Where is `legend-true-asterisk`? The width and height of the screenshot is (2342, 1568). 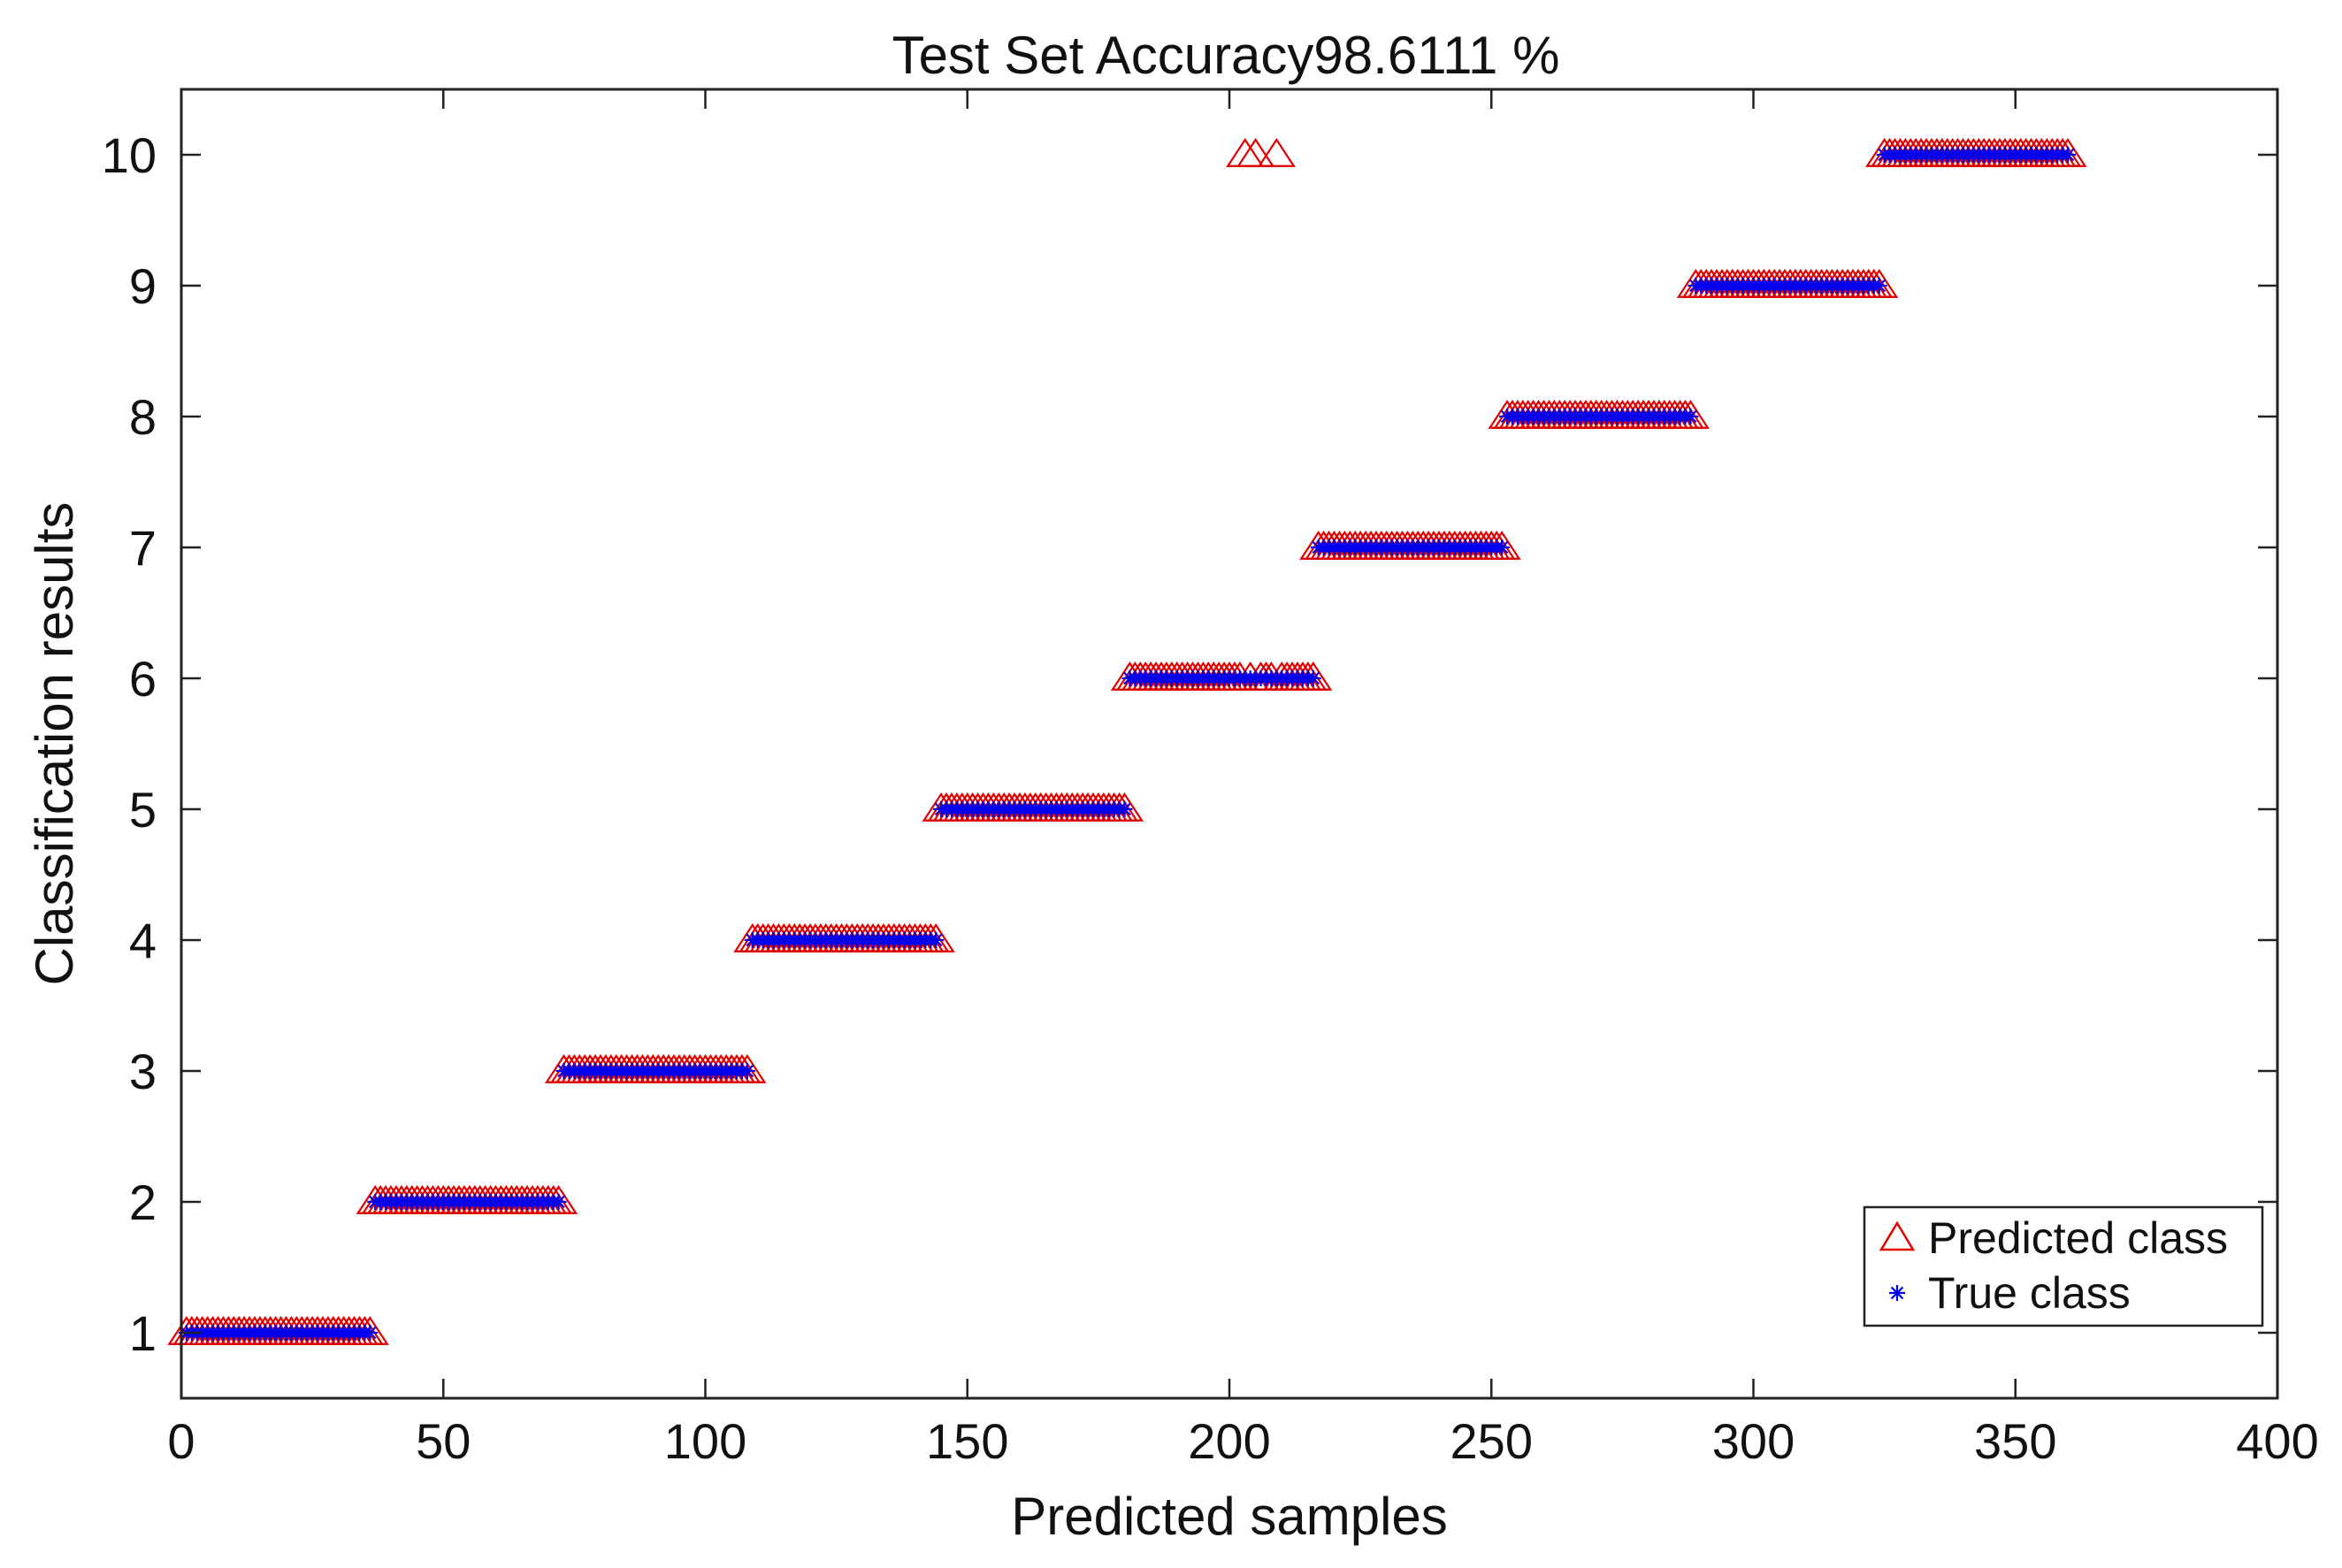 legend-true-asterisk is located at coordinates (1897, 1293).